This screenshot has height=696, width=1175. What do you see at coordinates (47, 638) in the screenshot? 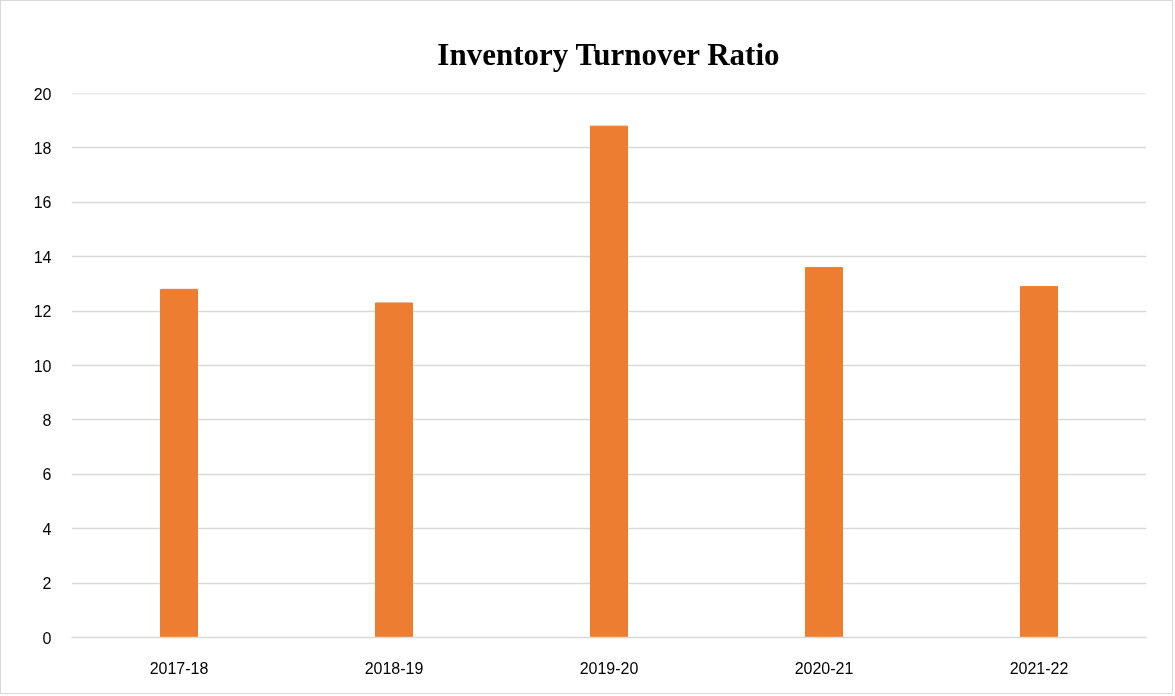
I see `y-tick-label: 0` at bounding box center [47, 638].